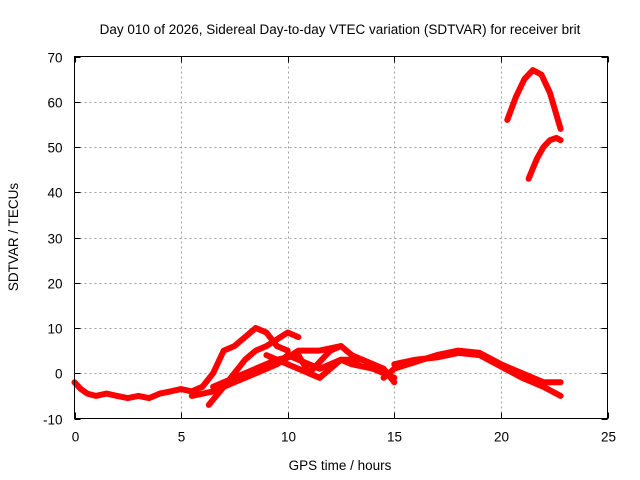  What do you see at coordinates (501, 437) in the screenshot?
I see `x-tick-label: 20` at bounding box center [501, 437].